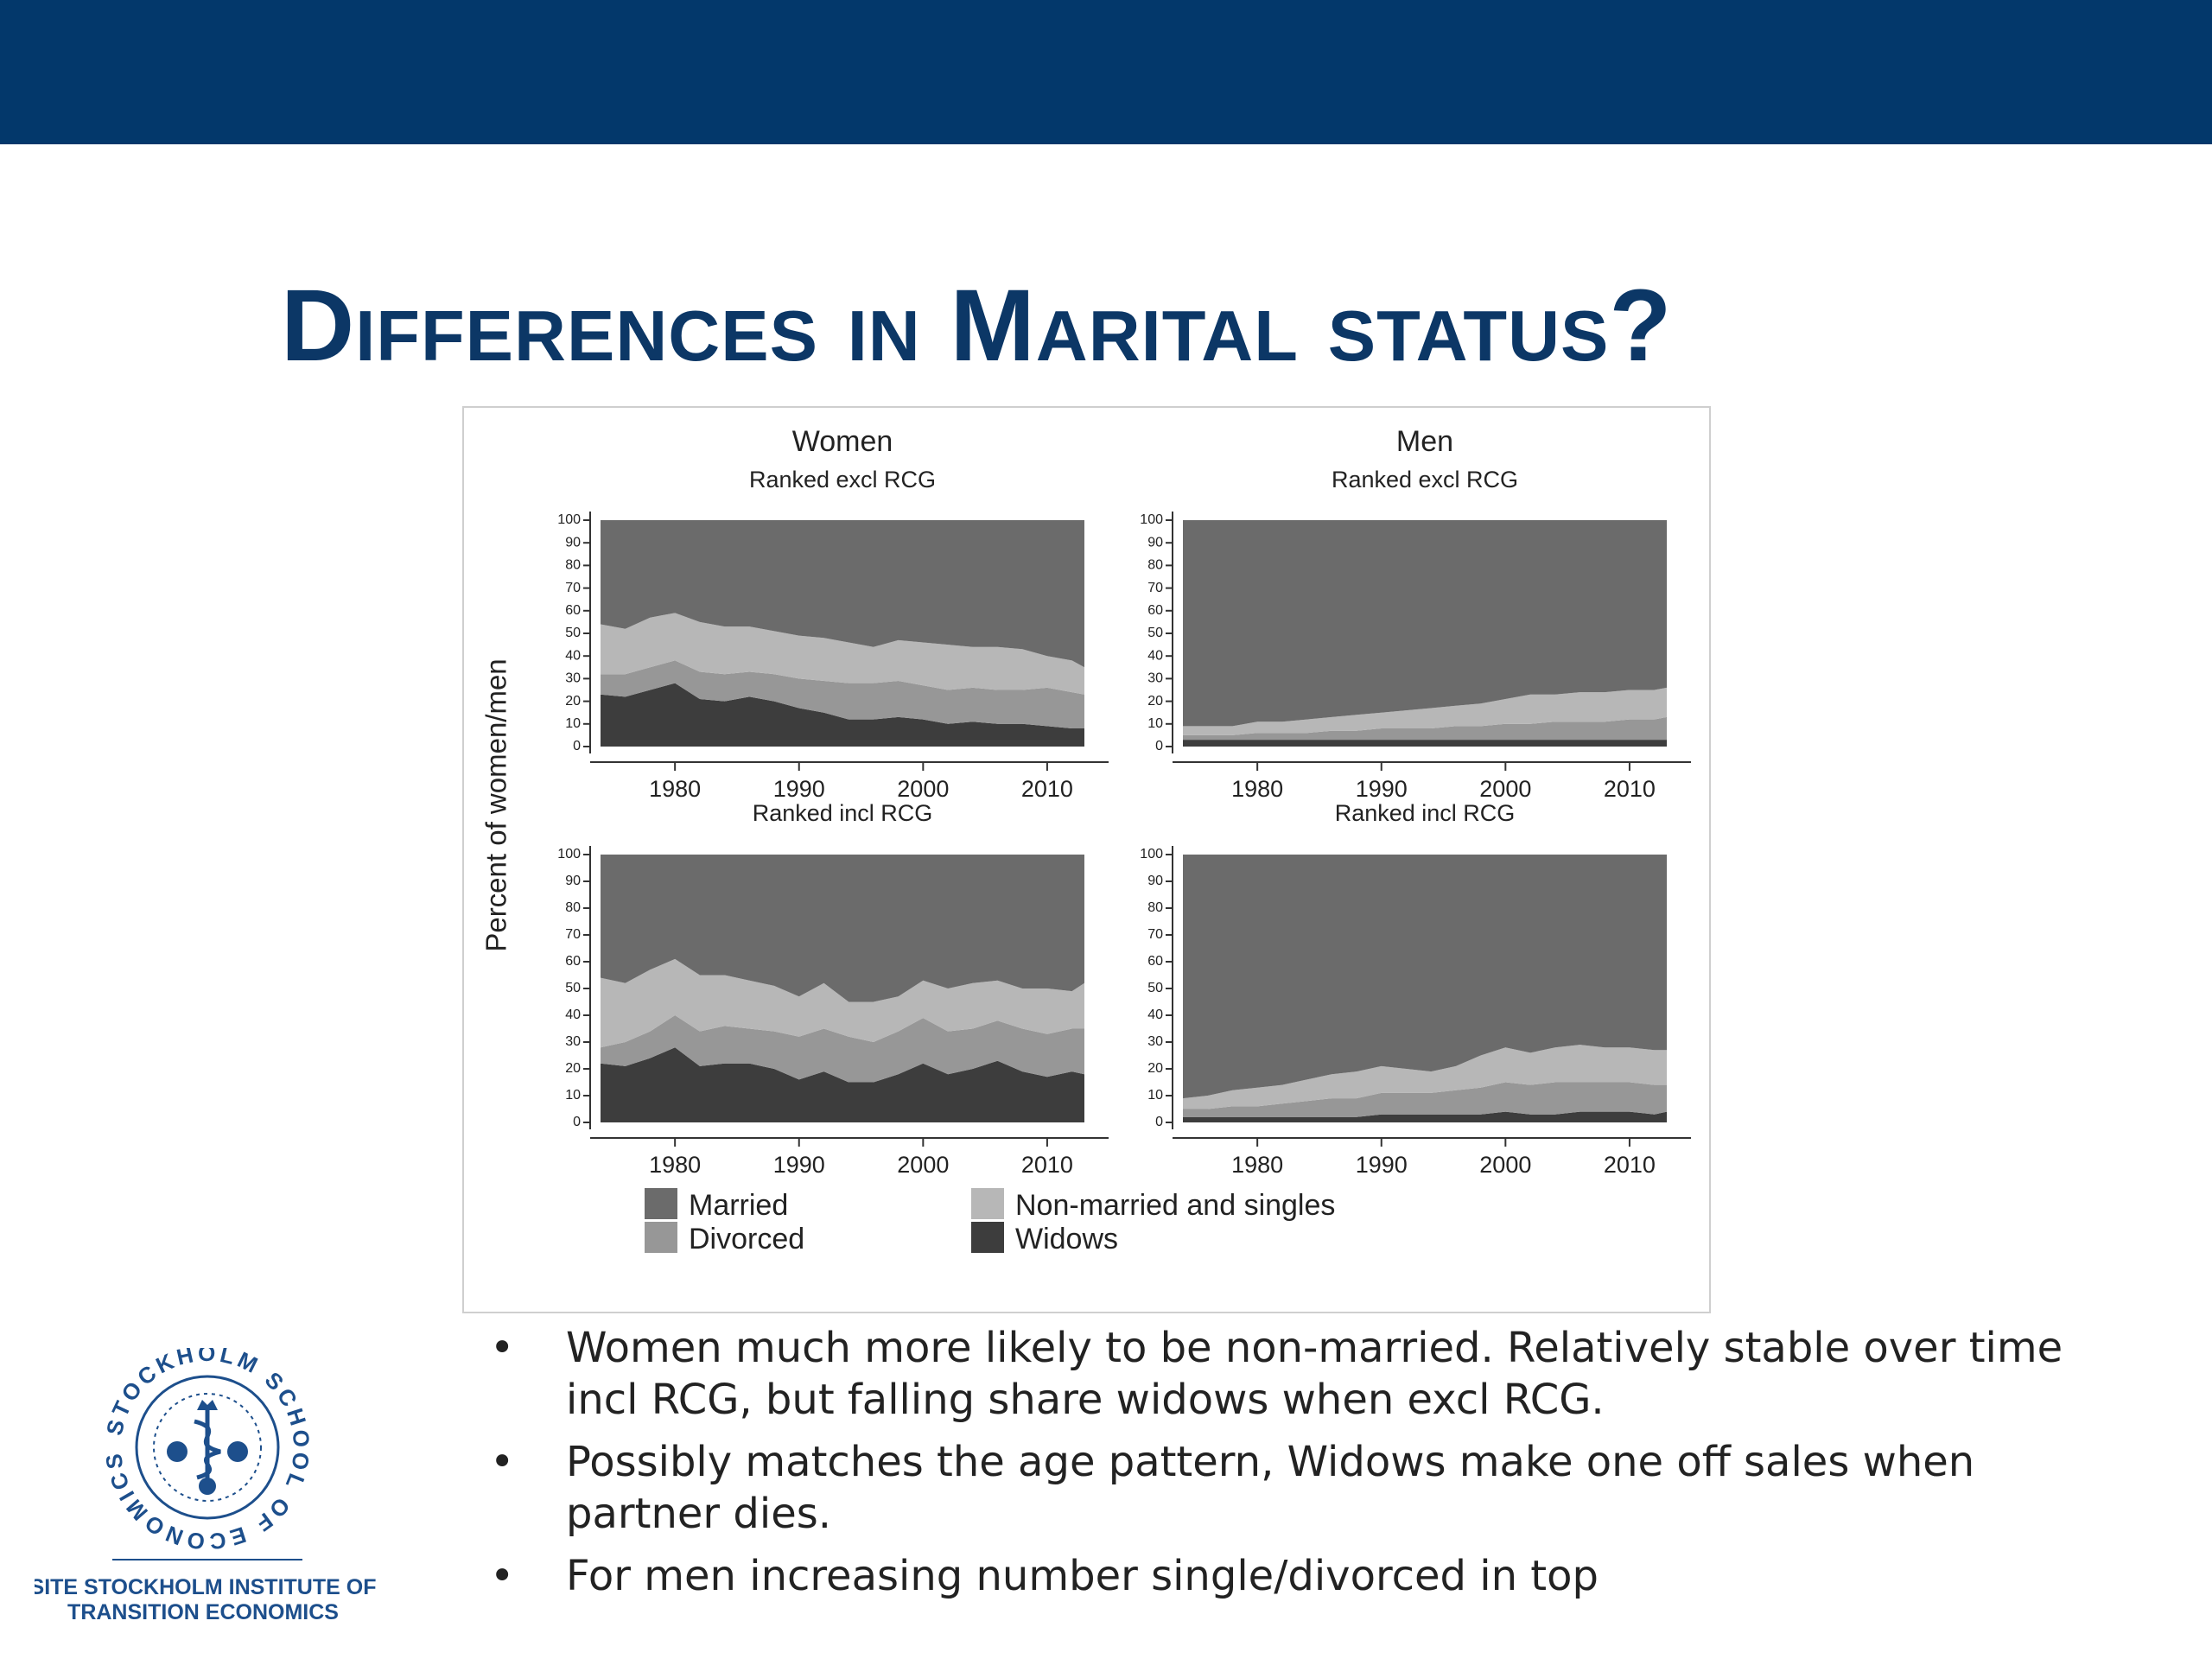 The image size is (2212, 1659). What do you see at coordinates (842, 441) in the screenshot?
I see `panel-title: Women` at bounding box center [842, 441].